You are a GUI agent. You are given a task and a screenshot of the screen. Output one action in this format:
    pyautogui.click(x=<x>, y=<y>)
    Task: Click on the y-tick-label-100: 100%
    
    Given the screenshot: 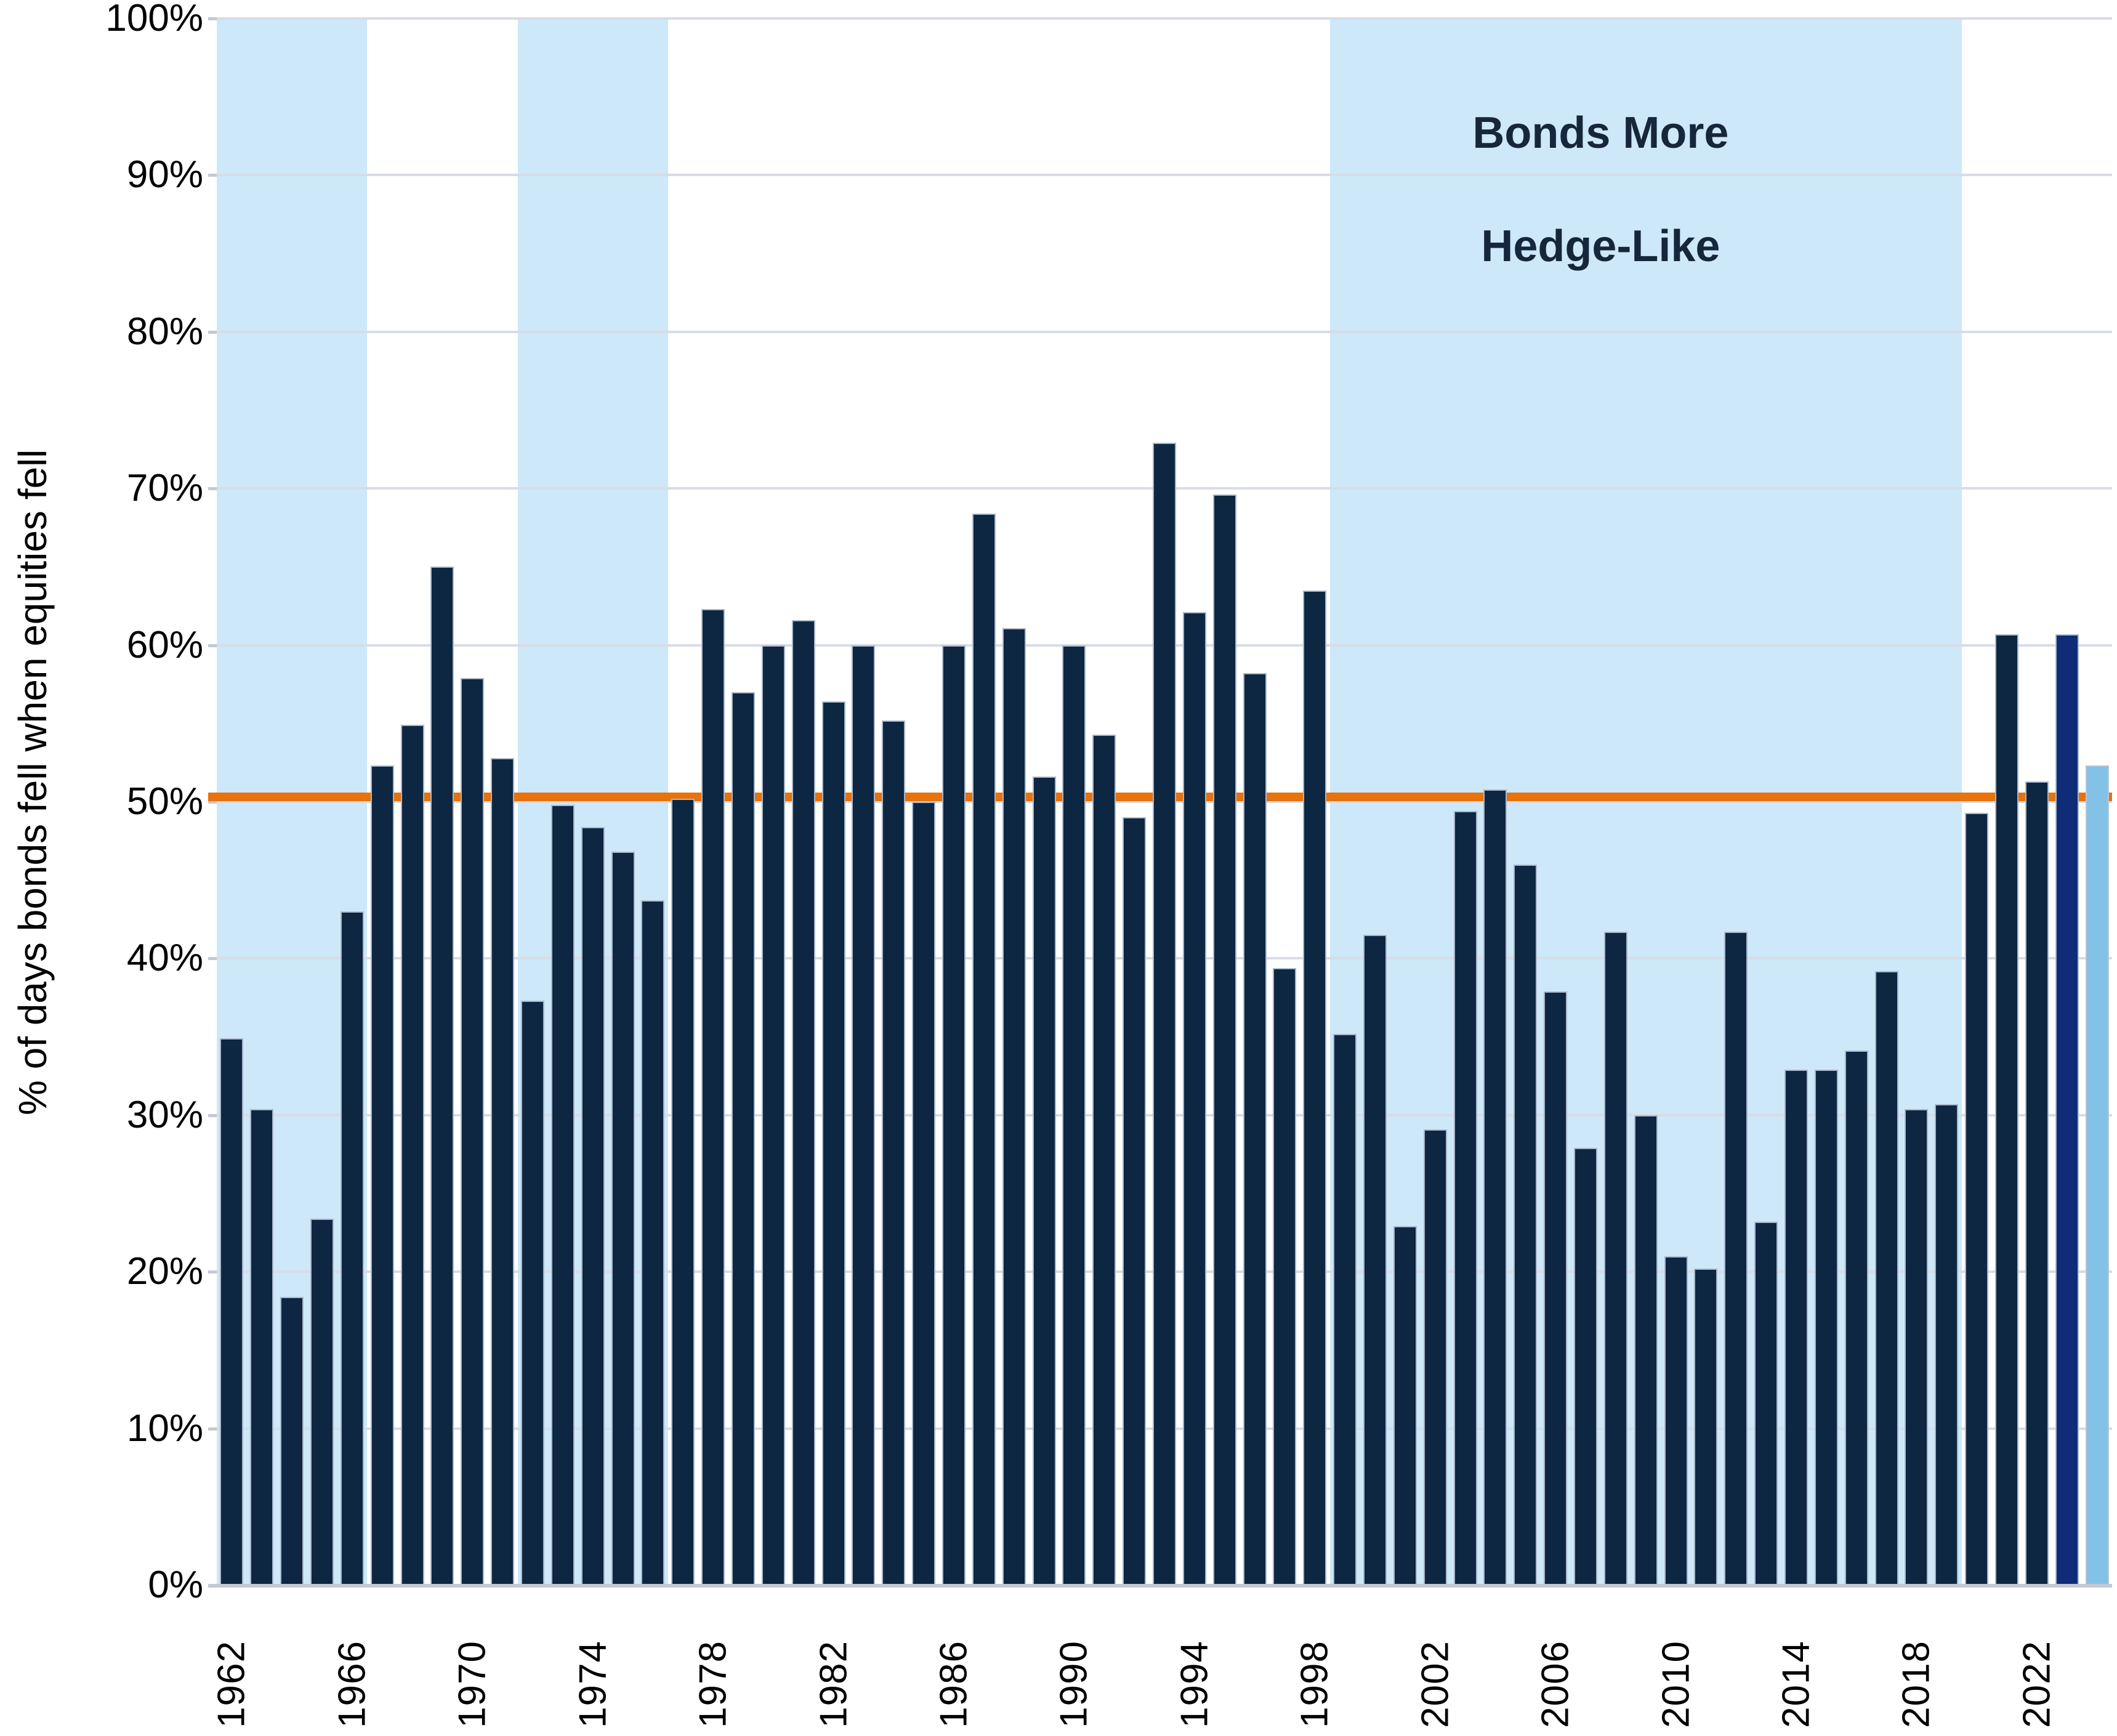 What is the action you would take?
    pyautogui.click(x=154, y=19)
    